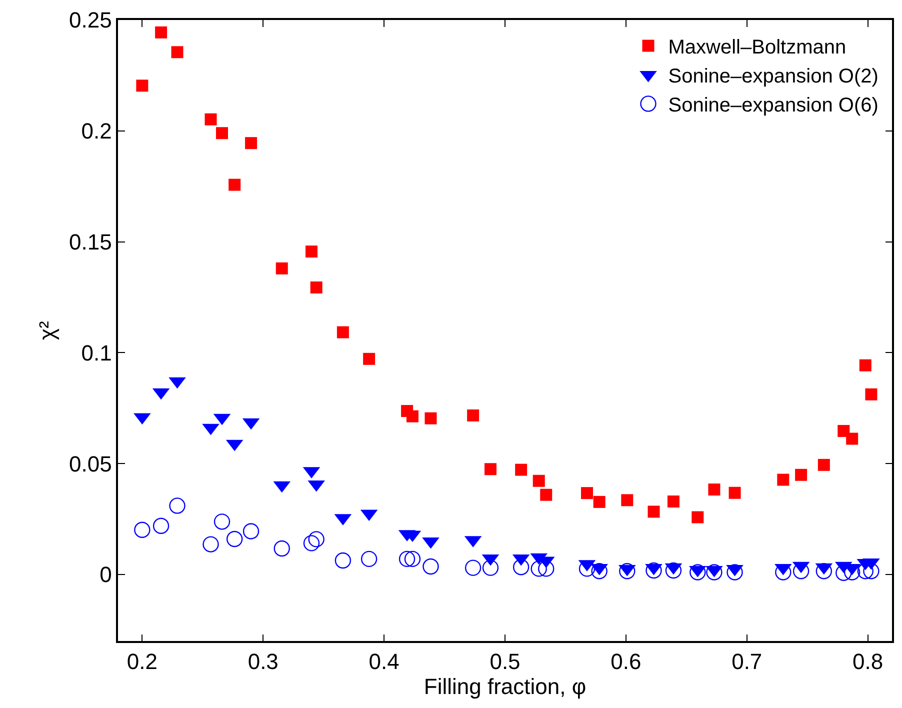 This screenshot has width=902, height=708. Describe the element at coordinates (90, 241) in the screenshot. I see `y-tick-label: 0.15` at that location.